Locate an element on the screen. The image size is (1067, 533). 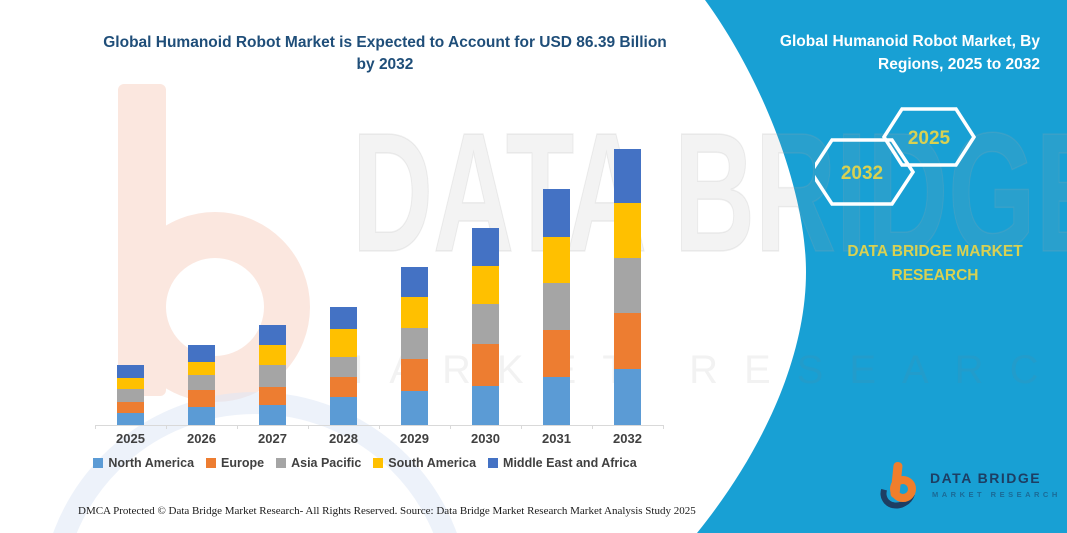
bar-column-2025 is located at coordinates (130, 262).